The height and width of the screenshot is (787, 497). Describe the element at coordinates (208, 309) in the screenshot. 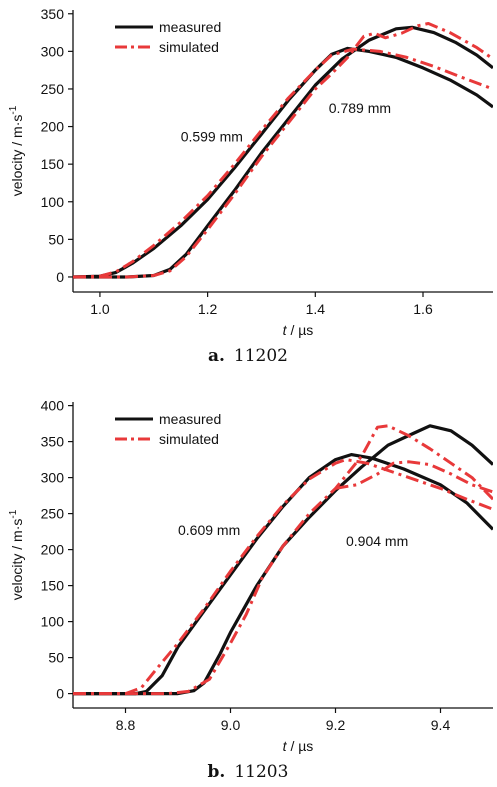

I see `x-tick-label: 1.2` at that location.